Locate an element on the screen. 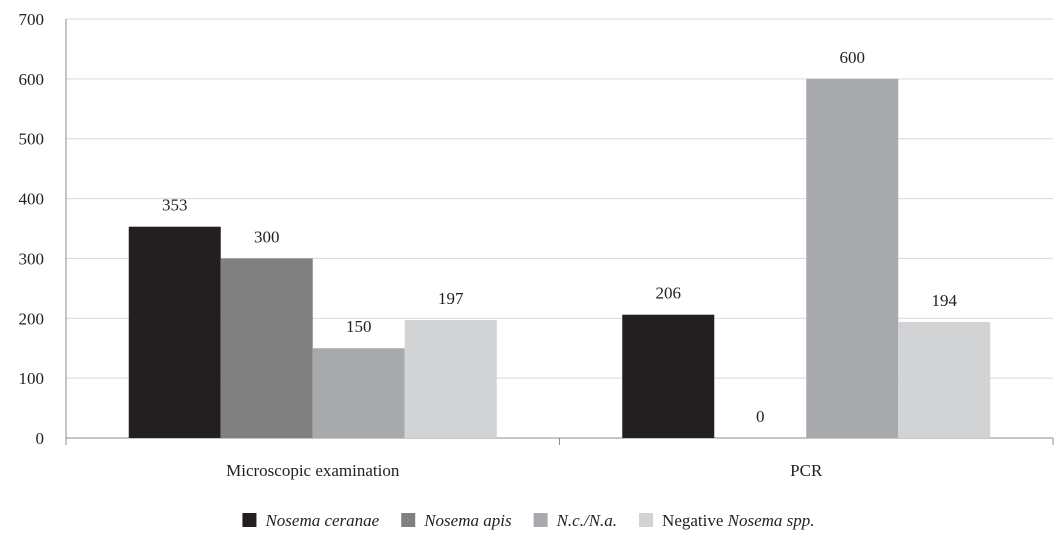 The image size is (1057, 537). legend-label-part: Nosema spp. is located at coordinates (771, 520).